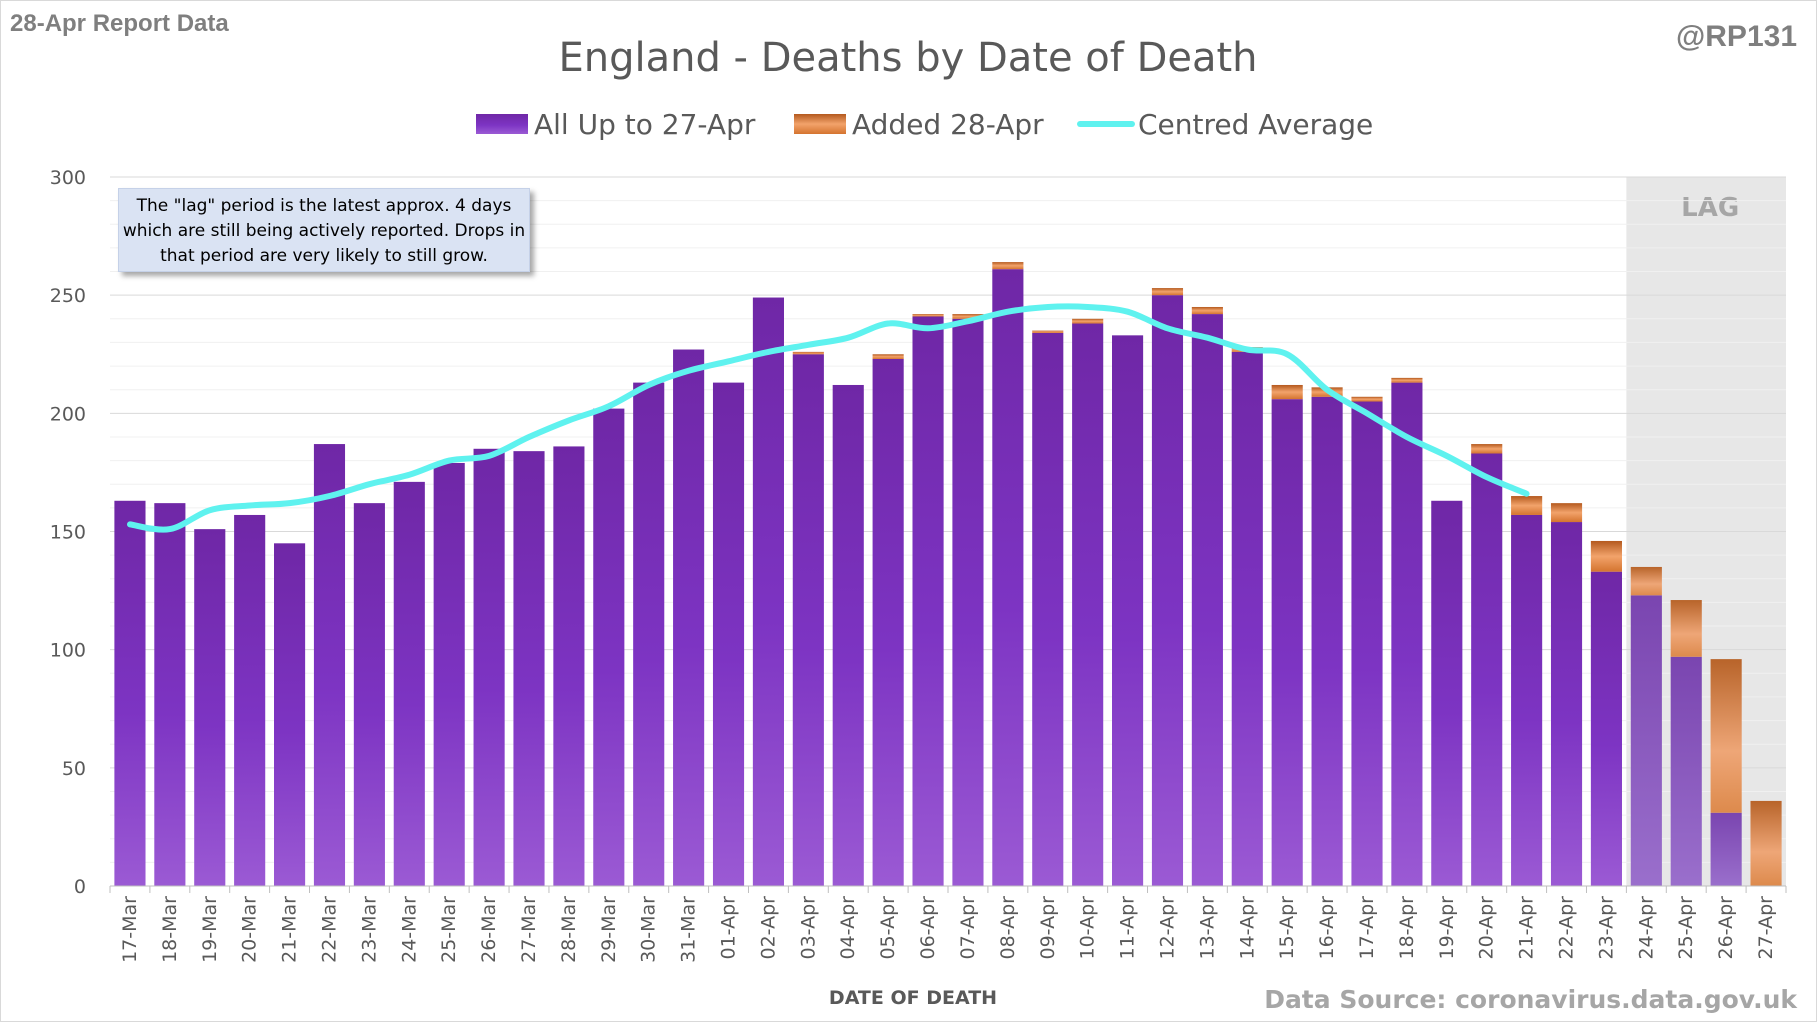 Image resolution: width=1817 pixels, height=1022 pixels. What do you see at coordinates (1531, 999) in the screenshot?
I see `source-label: Data Source: coronavirus.data.gov.uk` at bounding box center [1531, 999].